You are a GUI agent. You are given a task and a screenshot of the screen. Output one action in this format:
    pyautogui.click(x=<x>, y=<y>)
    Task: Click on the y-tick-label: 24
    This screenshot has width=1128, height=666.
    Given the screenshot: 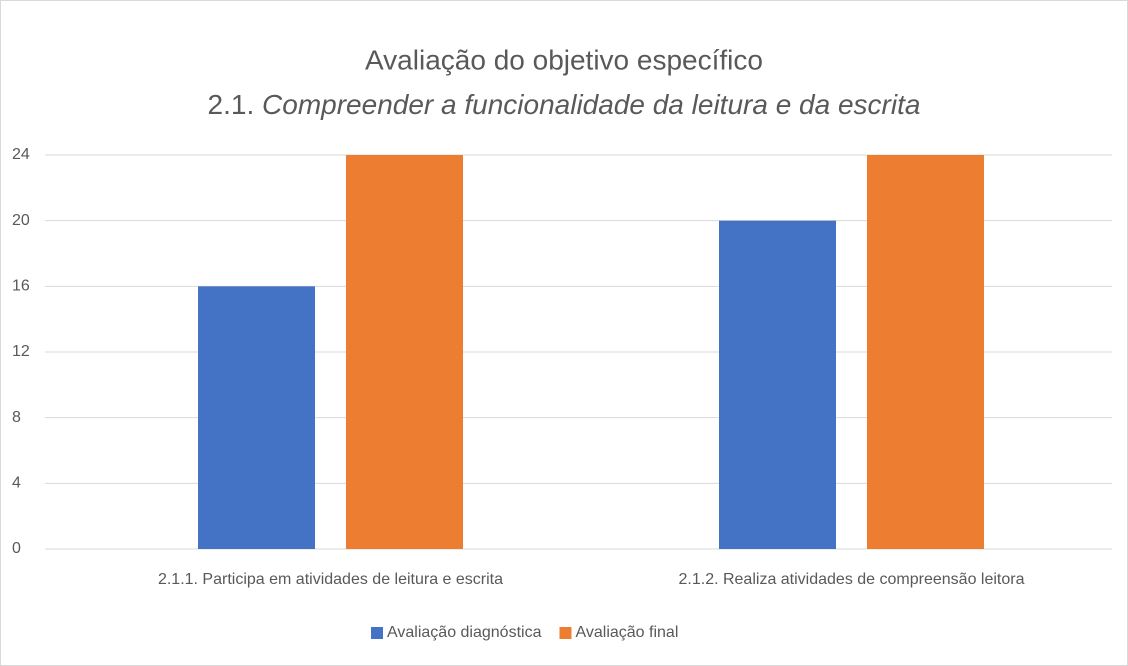 What is the action you would take?
    pyautogui.click(x=21, y=154)
    